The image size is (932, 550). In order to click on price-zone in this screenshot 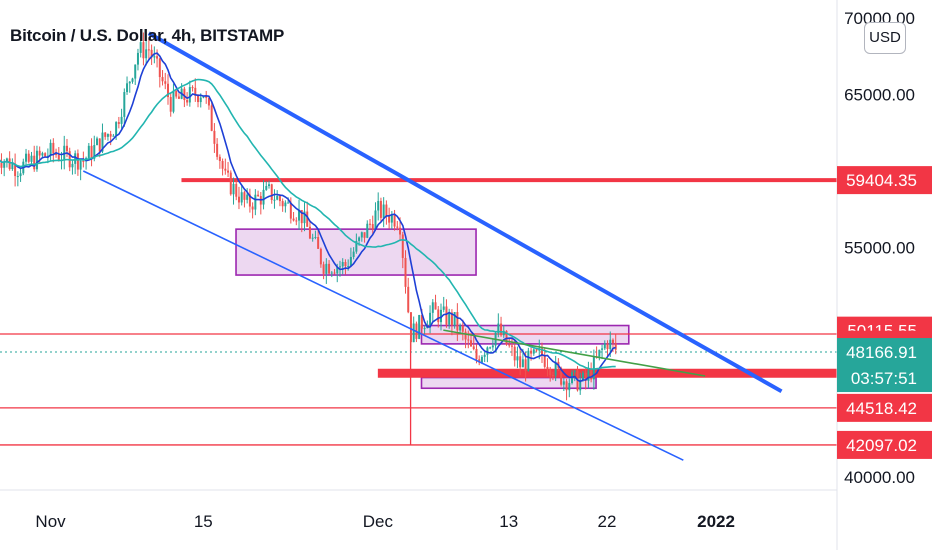, I will do `click(525, 334)`.